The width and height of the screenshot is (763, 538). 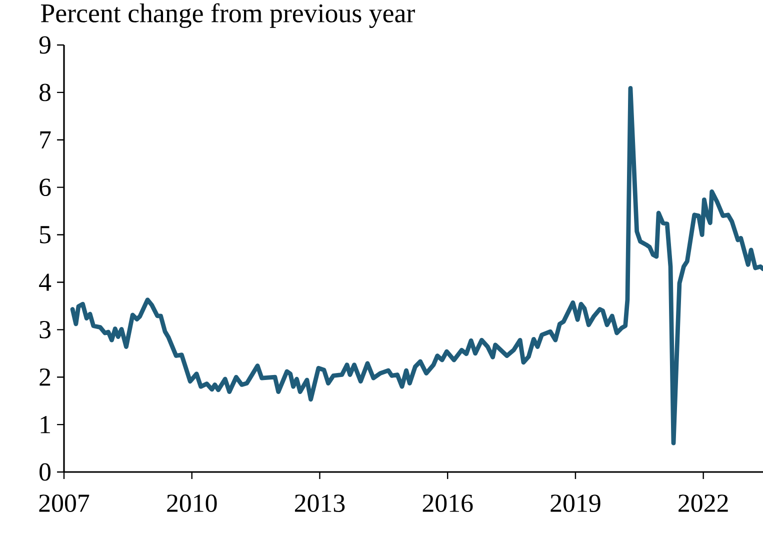 What do you see at coordinates (227, 15) in the screenshot?
I see `chart-title: Percent change from previous year` at bounding box center [227, 15].